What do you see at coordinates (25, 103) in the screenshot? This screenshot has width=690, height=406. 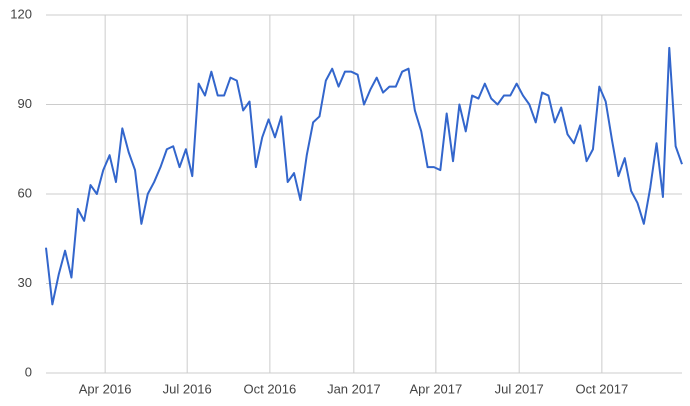 I see `y-tick-label: 90` at bounding box center [25, 103].